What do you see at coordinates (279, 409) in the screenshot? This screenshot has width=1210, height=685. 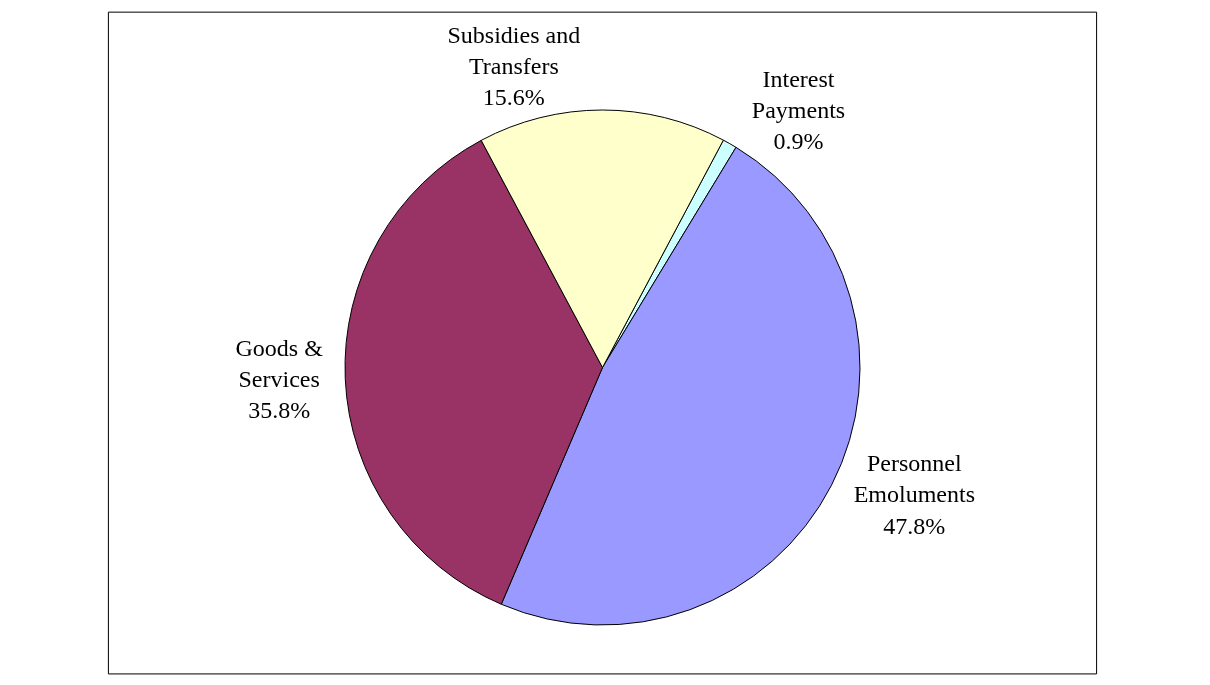 I see `data-label: 35.8%` at bounding box center [279, 409].